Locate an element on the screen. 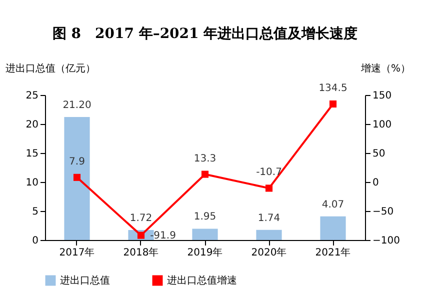  y-tick-label: 0 is located at coordinates (35, 241).